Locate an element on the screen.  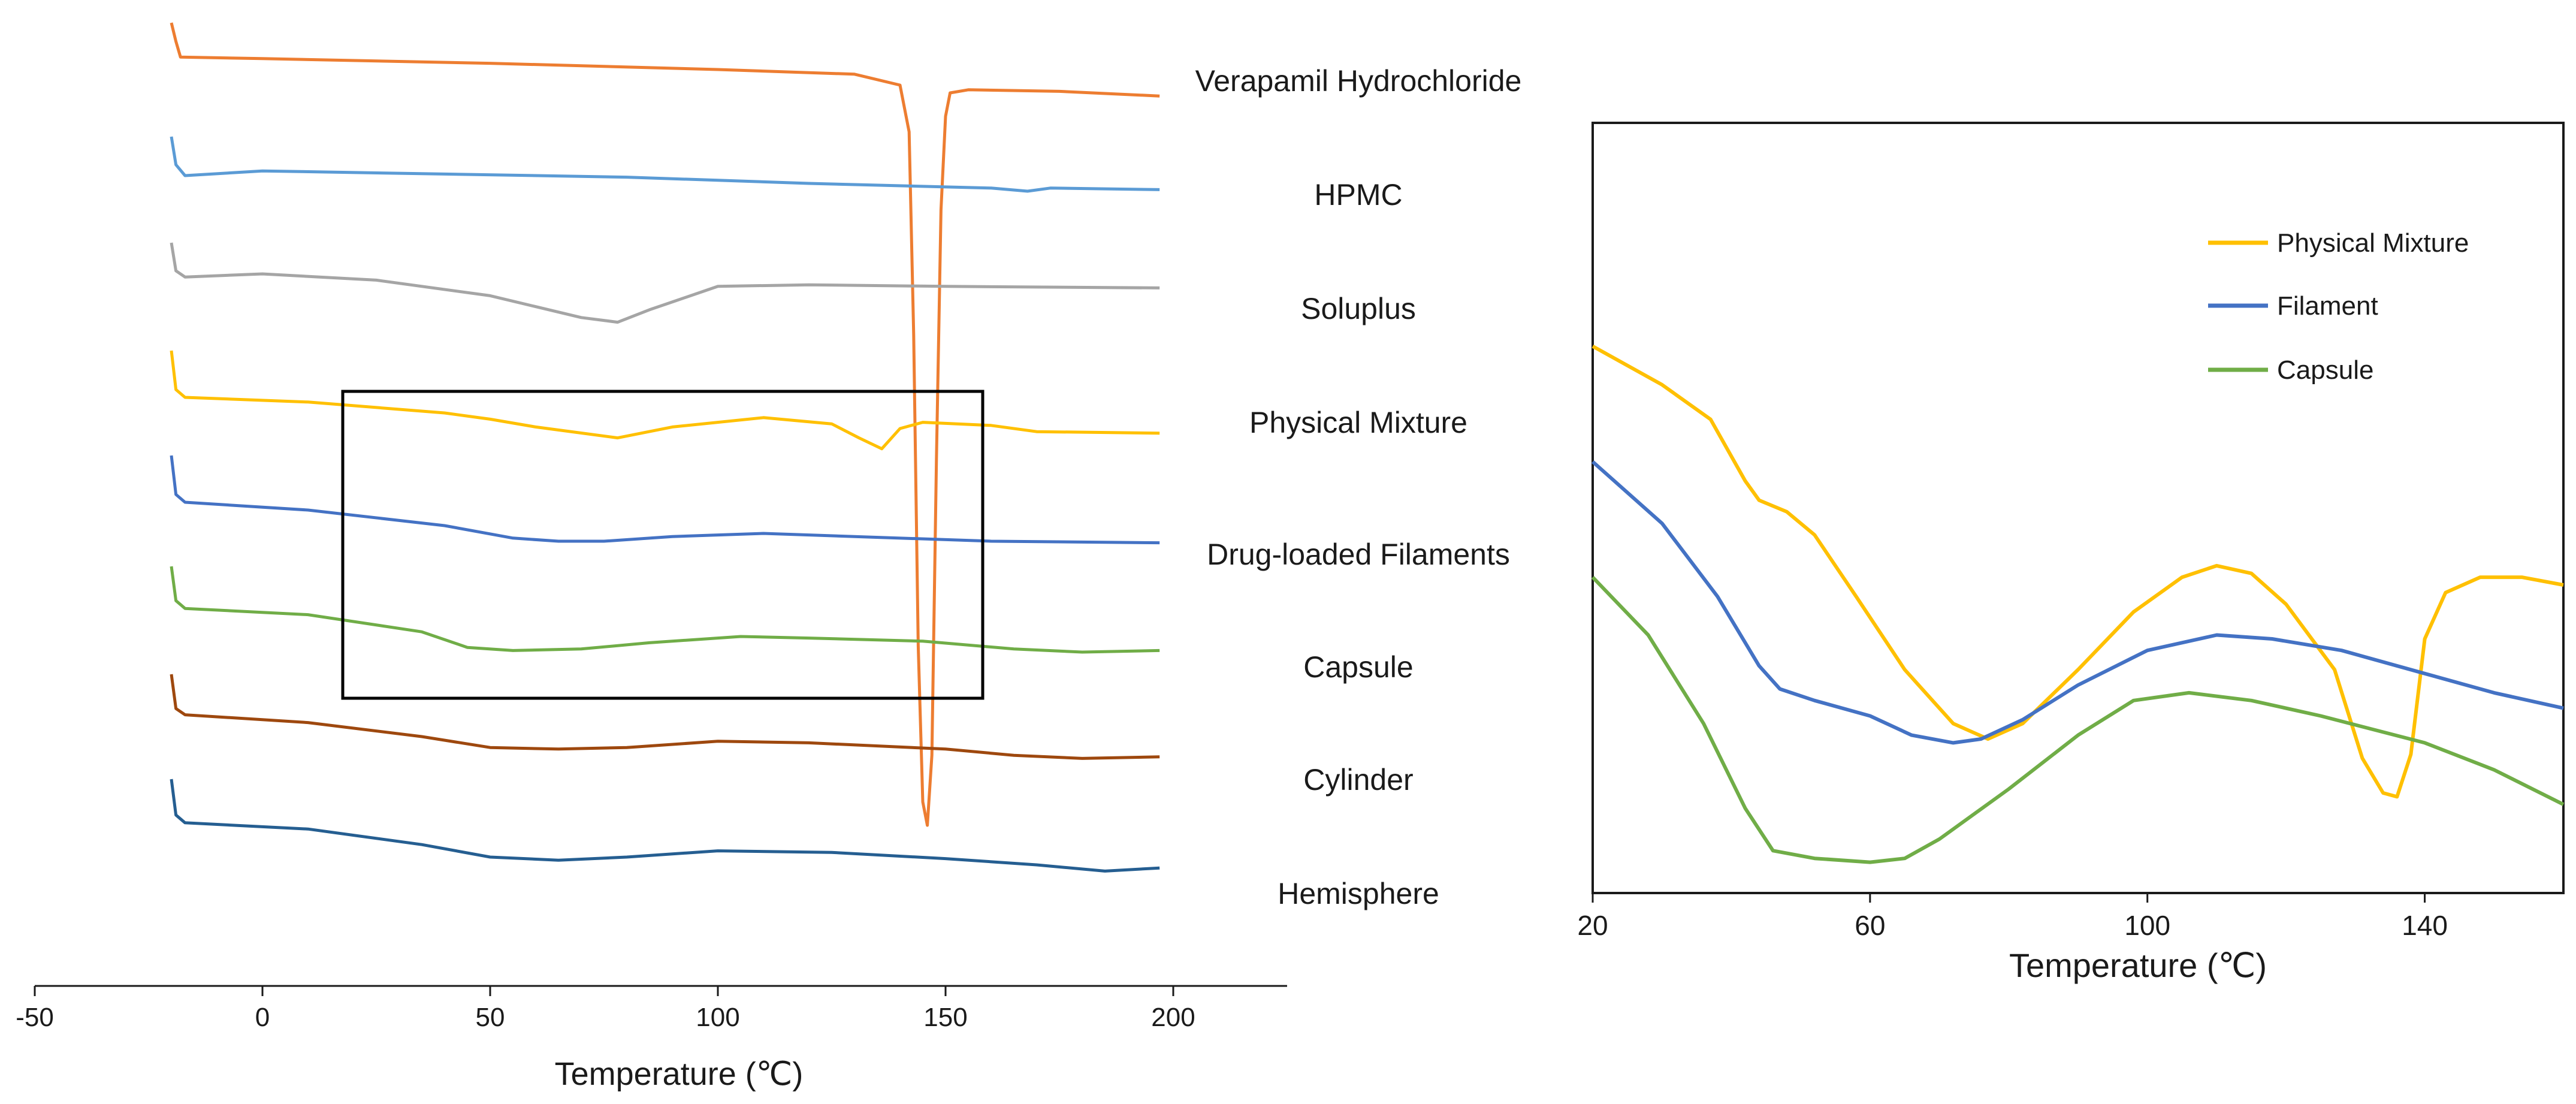
left-x-ticks: -50 0 50 100 150 200 is located at coordinates (606, 1009).